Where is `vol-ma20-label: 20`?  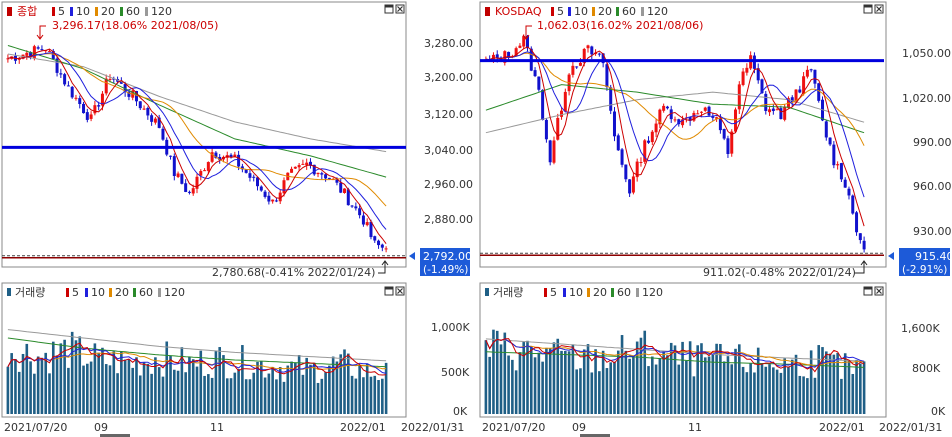 vol-ma20-label: 20 is located at coordinates (600, 292).